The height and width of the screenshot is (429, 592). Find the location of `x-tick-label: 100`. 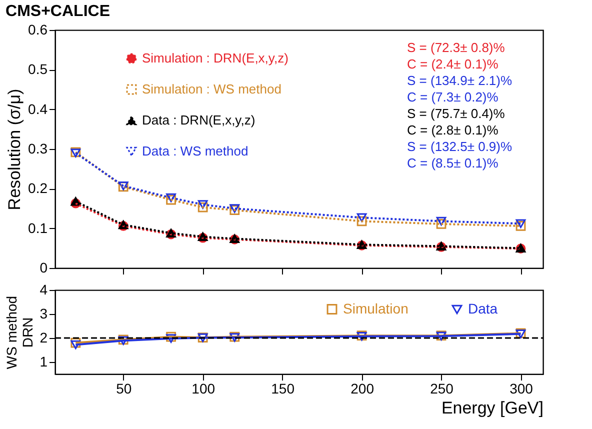

x-tick-label: 100 is located at coordinates (204, 388).